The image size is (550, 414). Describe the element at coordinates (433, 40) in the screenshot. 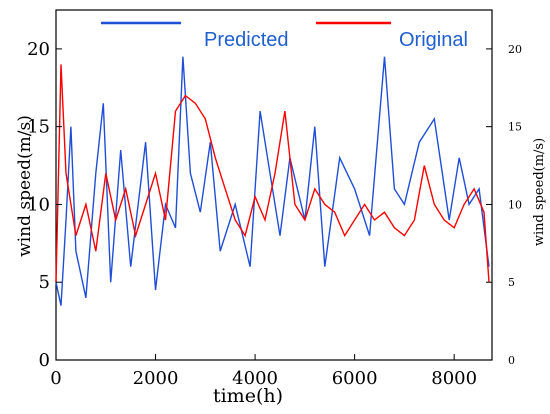

I see `legend-label-original: Original` at that location.